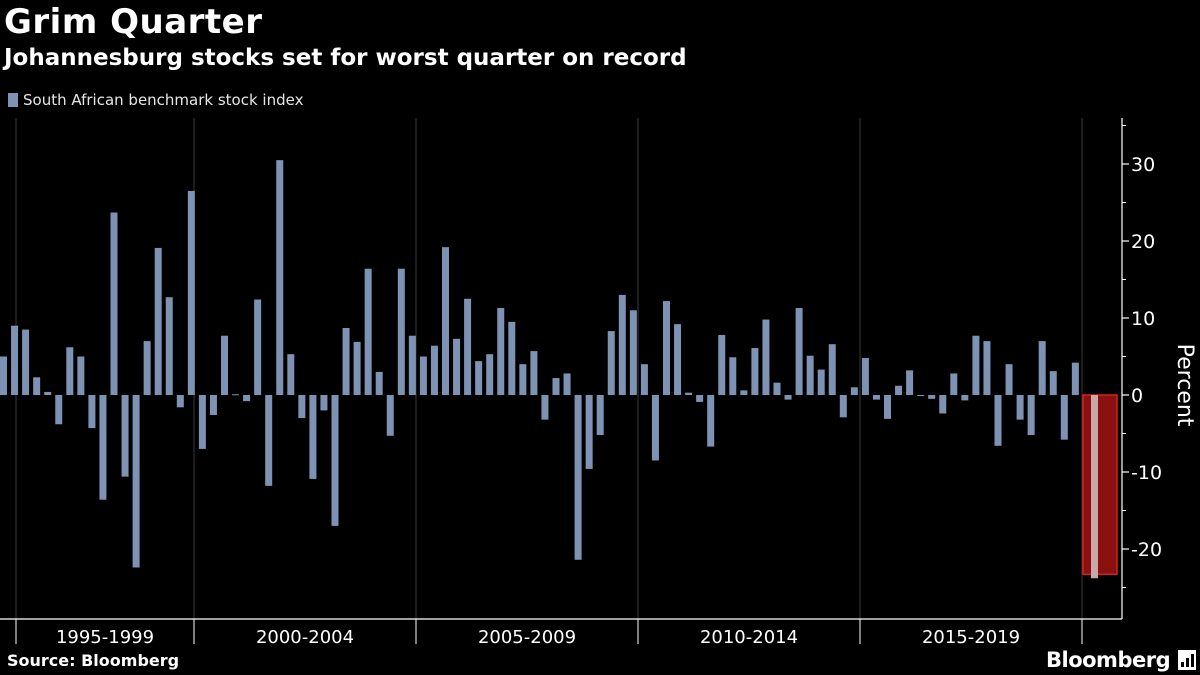 The width and height of the screenshot is (1200, 675). I want to click on x-group-label: 2000-2004, so click(305, 637).